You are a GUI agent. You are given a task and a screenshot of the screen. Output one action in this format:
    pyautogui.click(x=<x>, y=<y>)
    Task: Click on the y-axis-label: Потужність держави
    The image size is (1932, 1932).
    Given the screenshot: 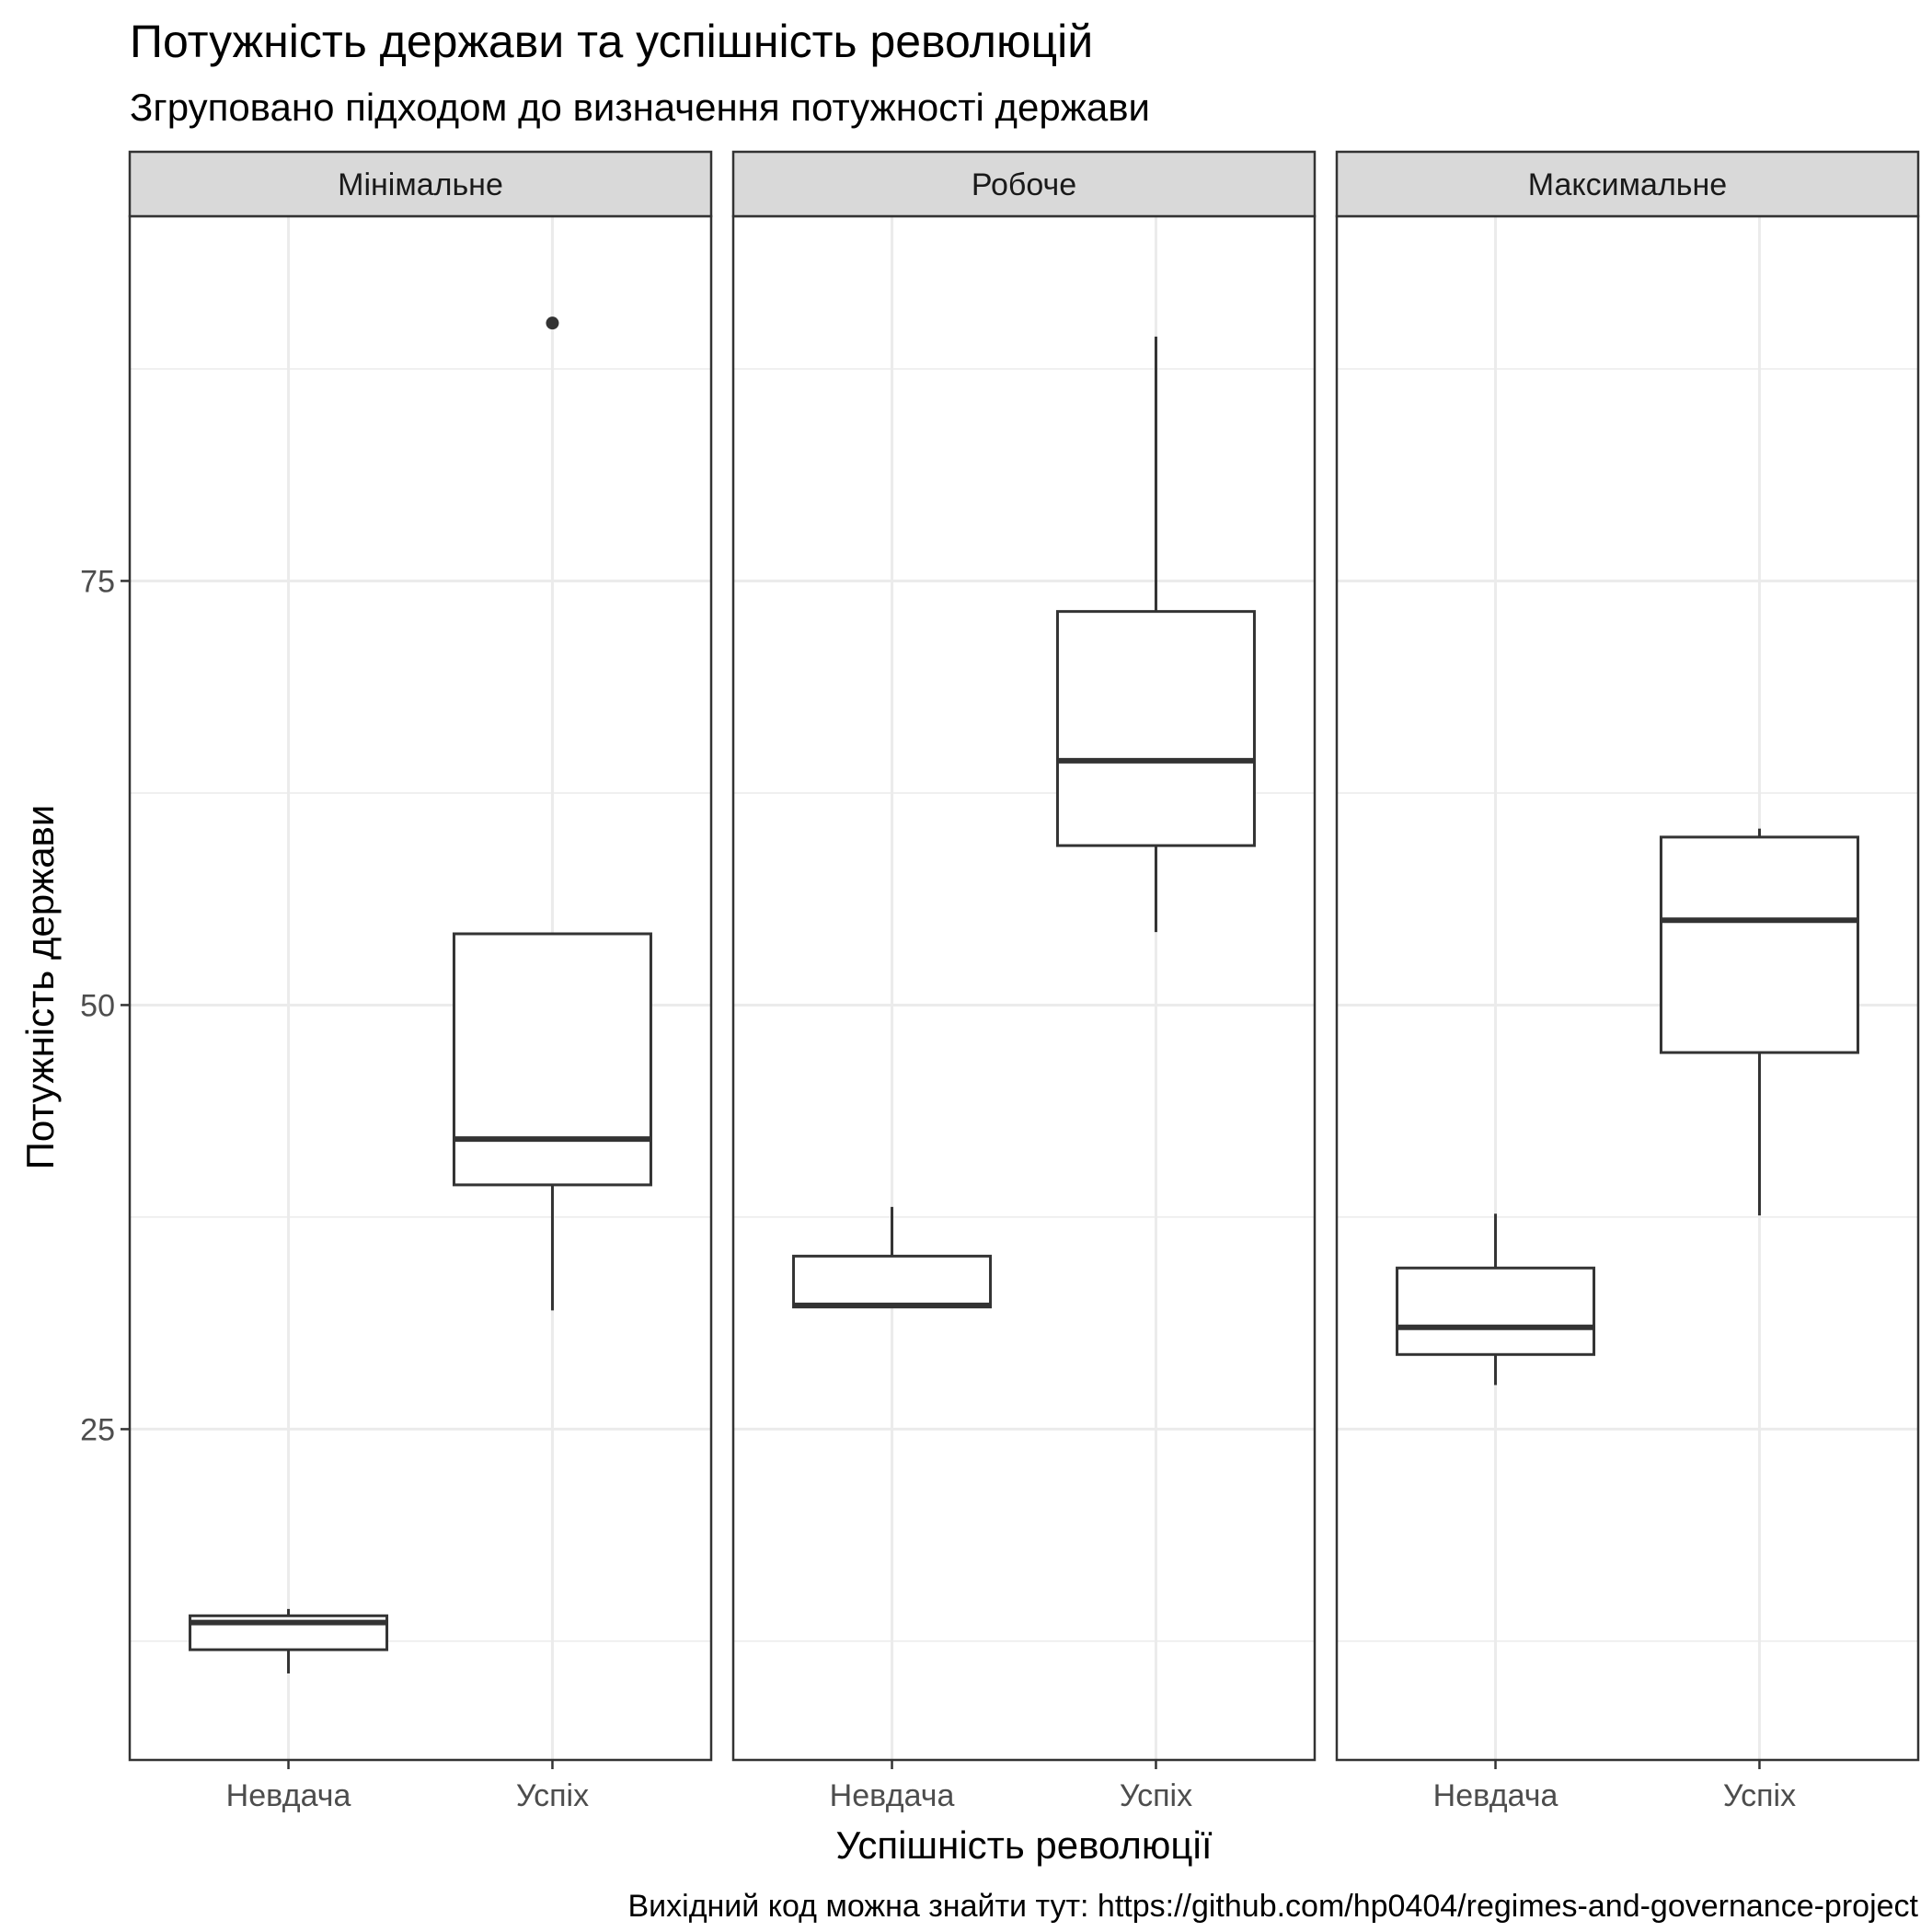 What is the action you would take?
    pyautogui.click(x=40, y=987)
    